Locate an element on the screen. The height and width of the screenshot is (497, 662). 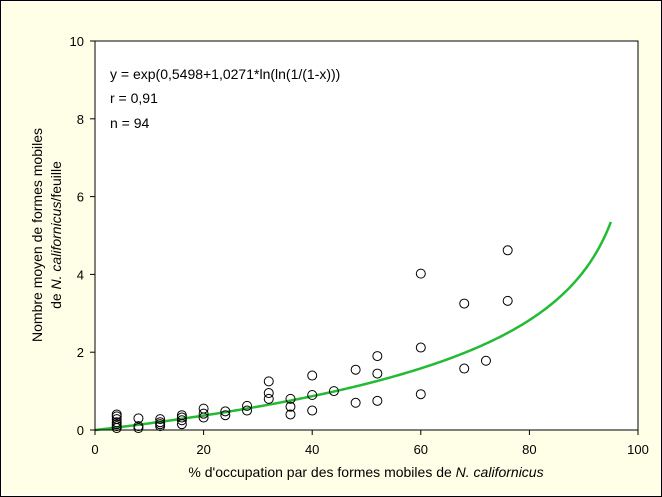
y-tick-label: 6 is located at coordinates (80, 197).